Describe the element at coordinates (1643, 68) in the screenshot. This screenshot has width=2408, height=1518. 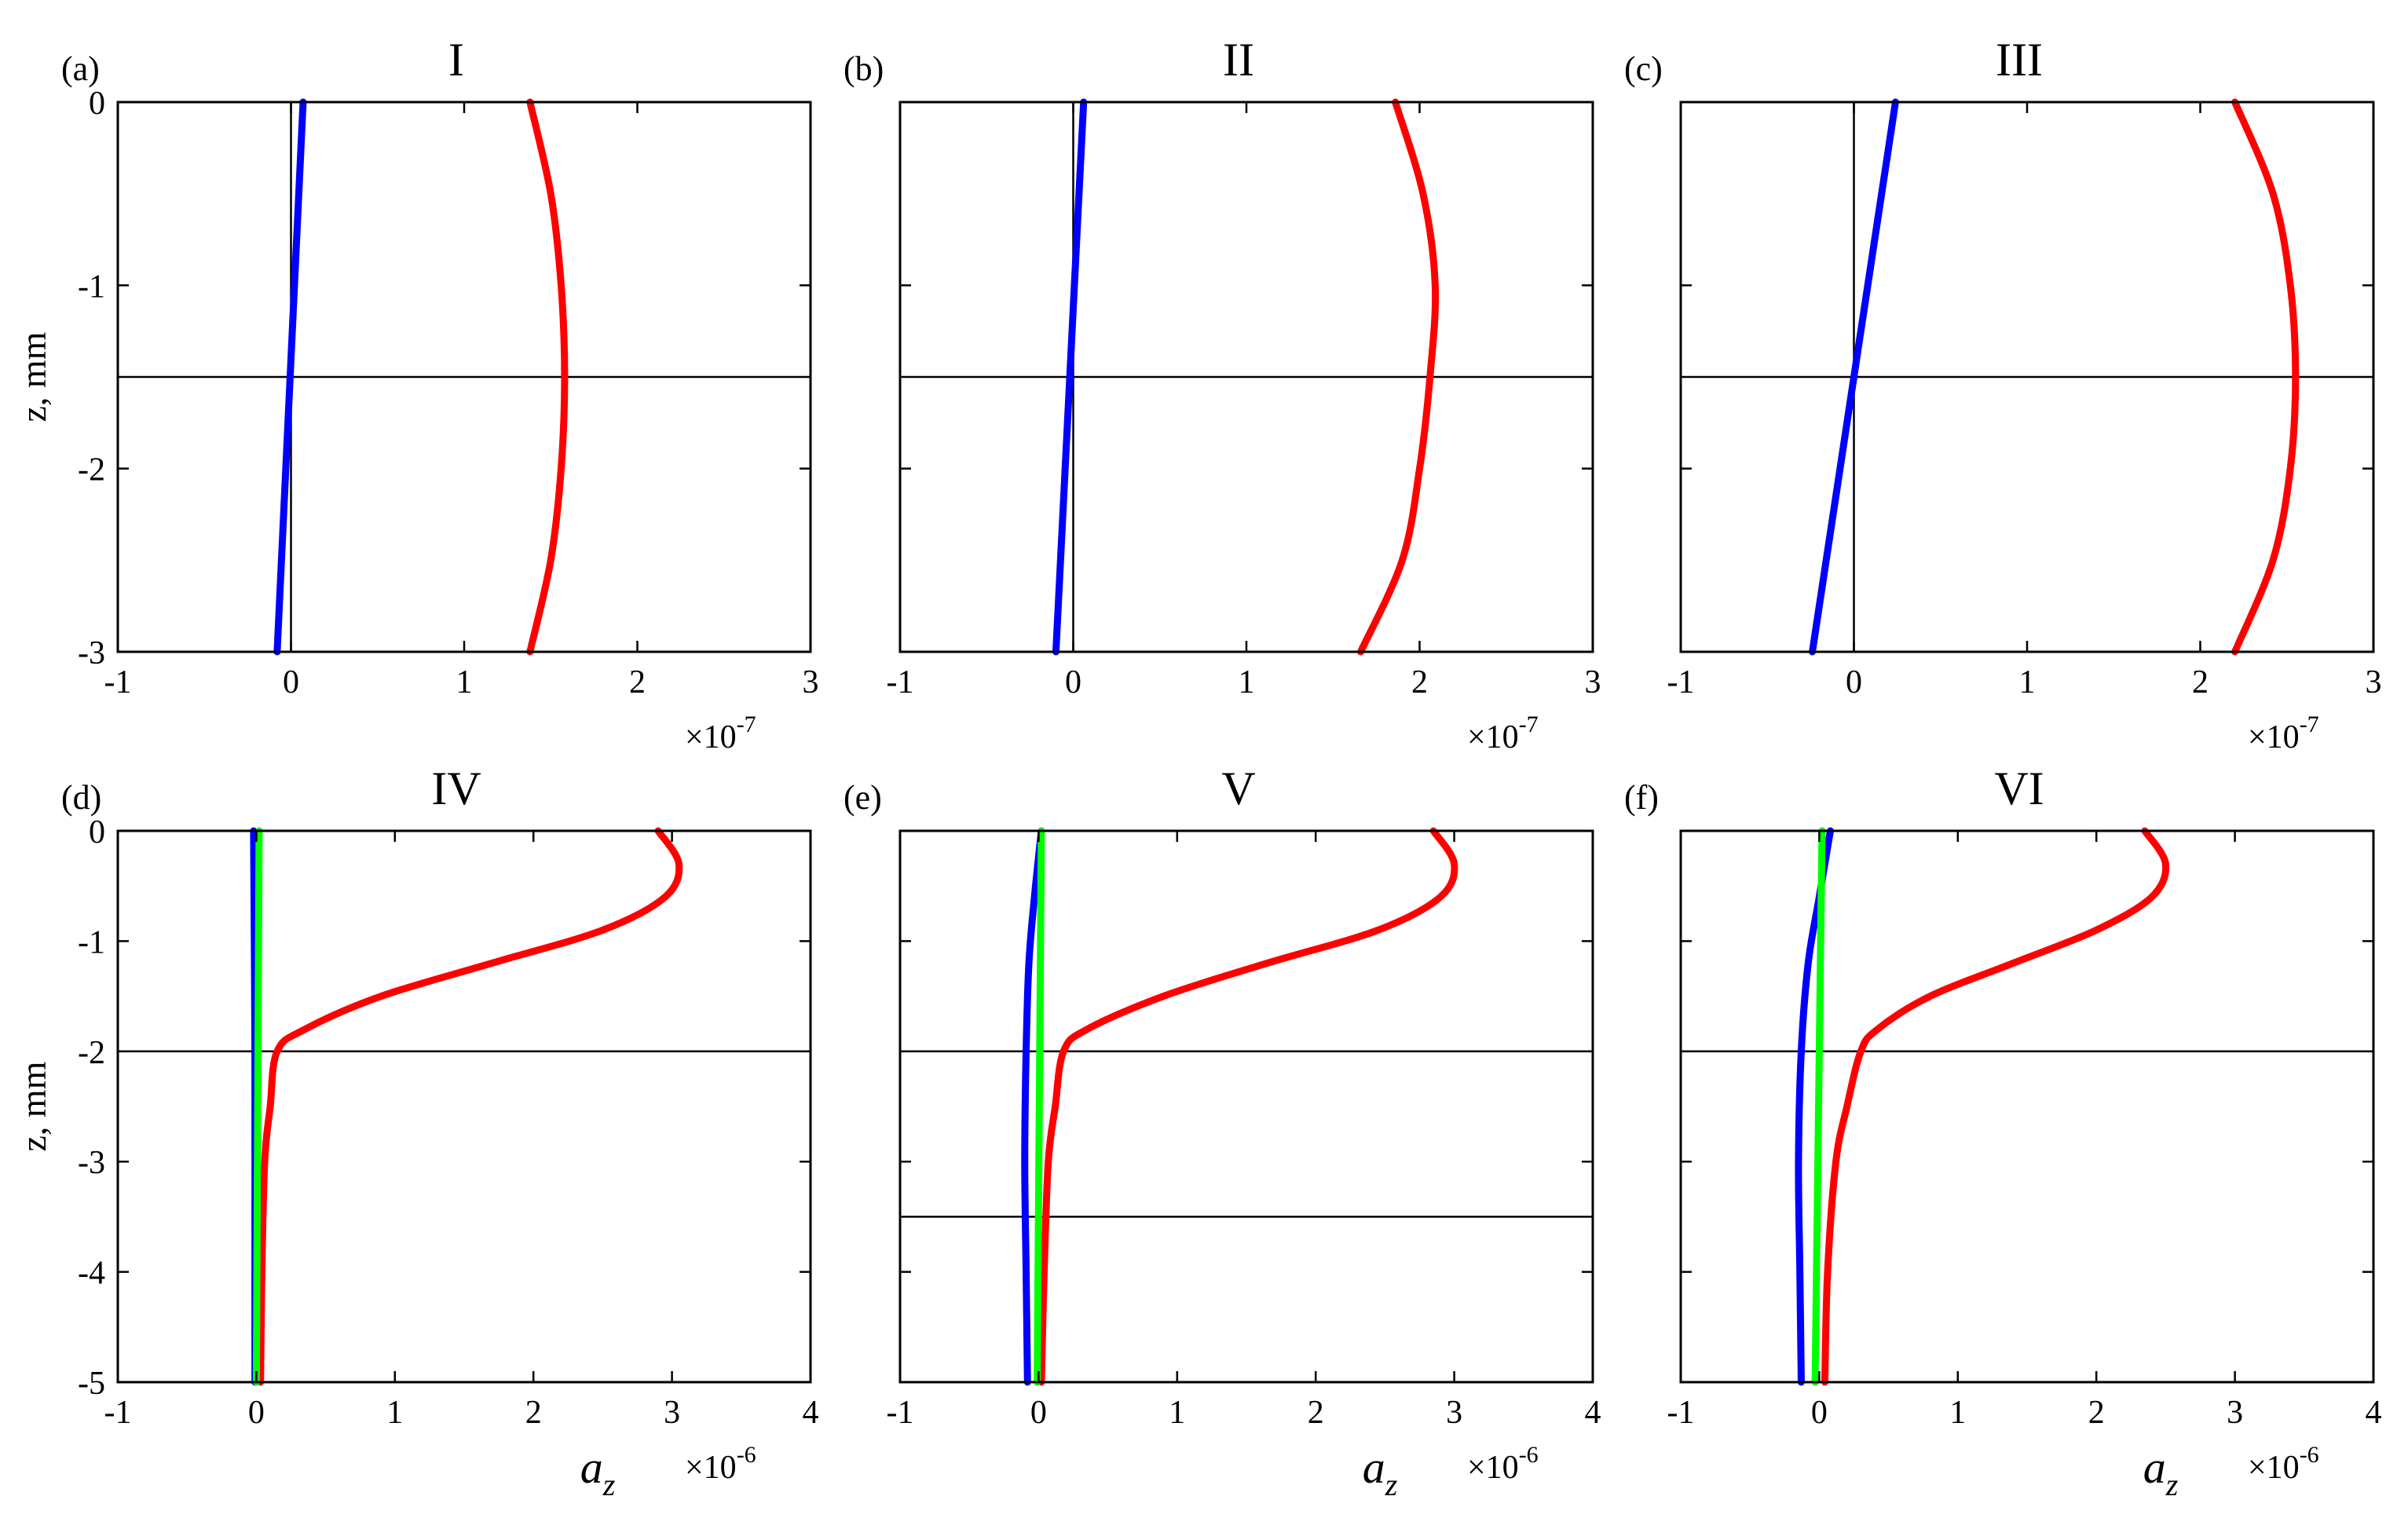
I see `panel-label: (c)` at that location.